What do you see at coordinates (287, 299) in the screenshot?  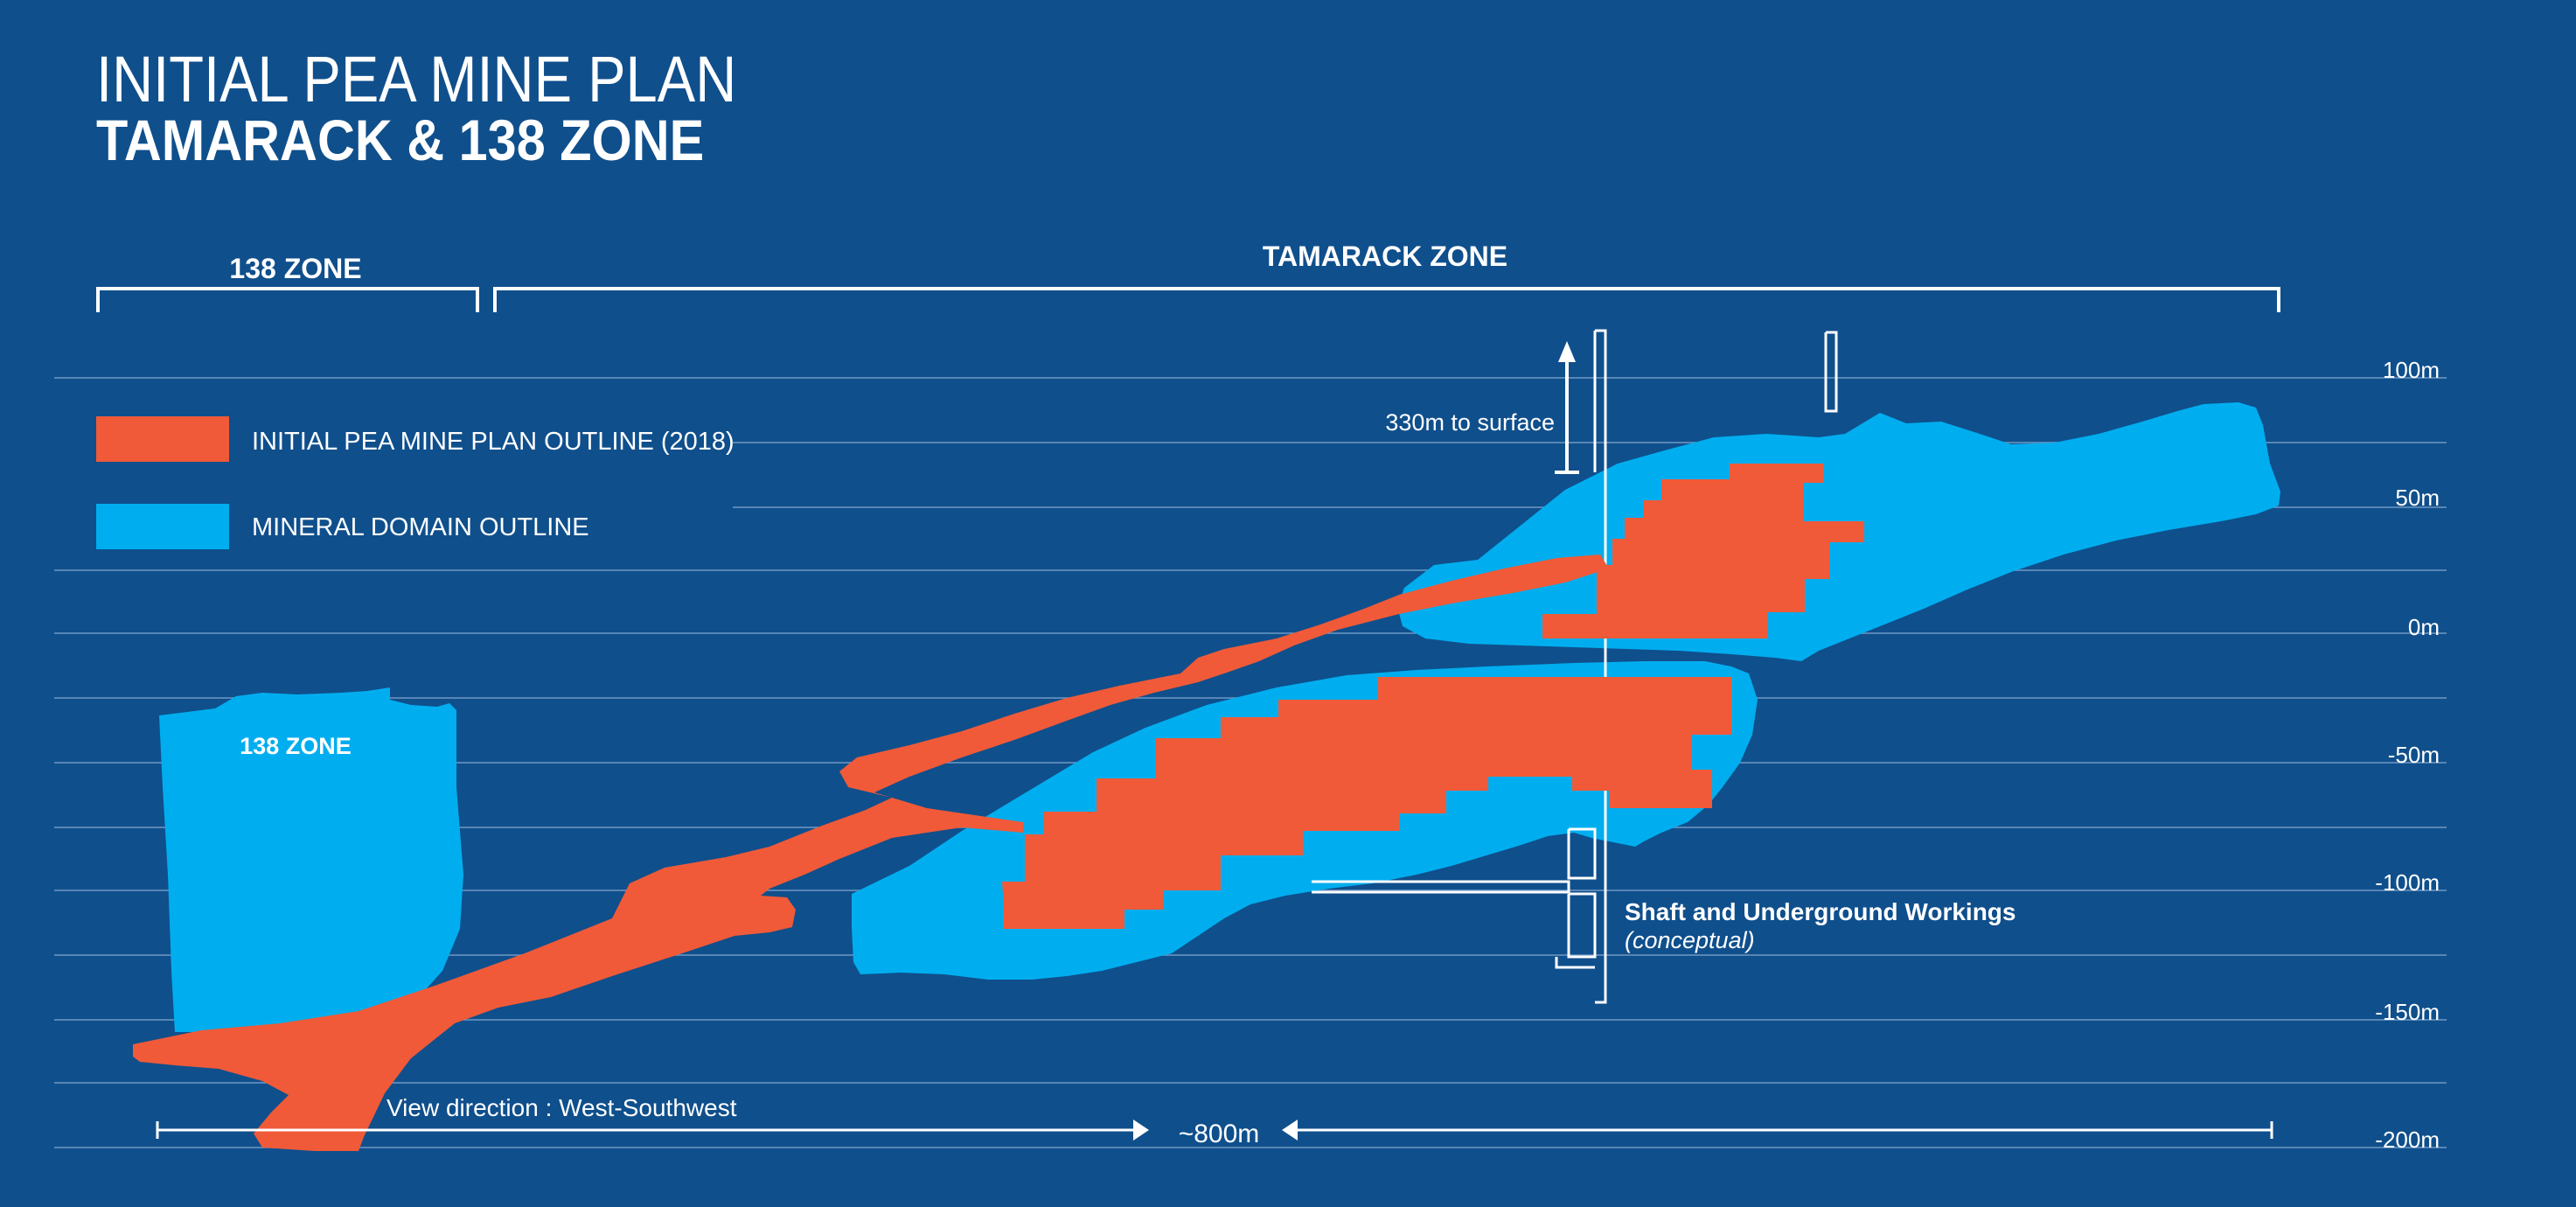 I see `bracket-138-zone` at bounding box center [287, 299].